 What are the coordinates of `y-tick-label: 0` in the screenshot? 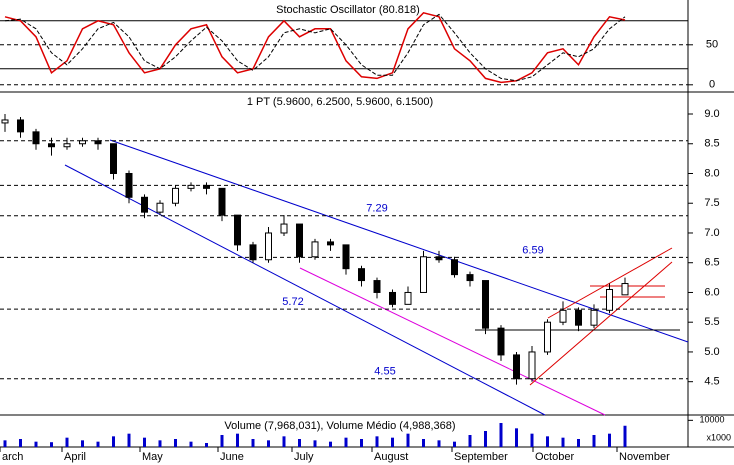 It's located at (712, 85).